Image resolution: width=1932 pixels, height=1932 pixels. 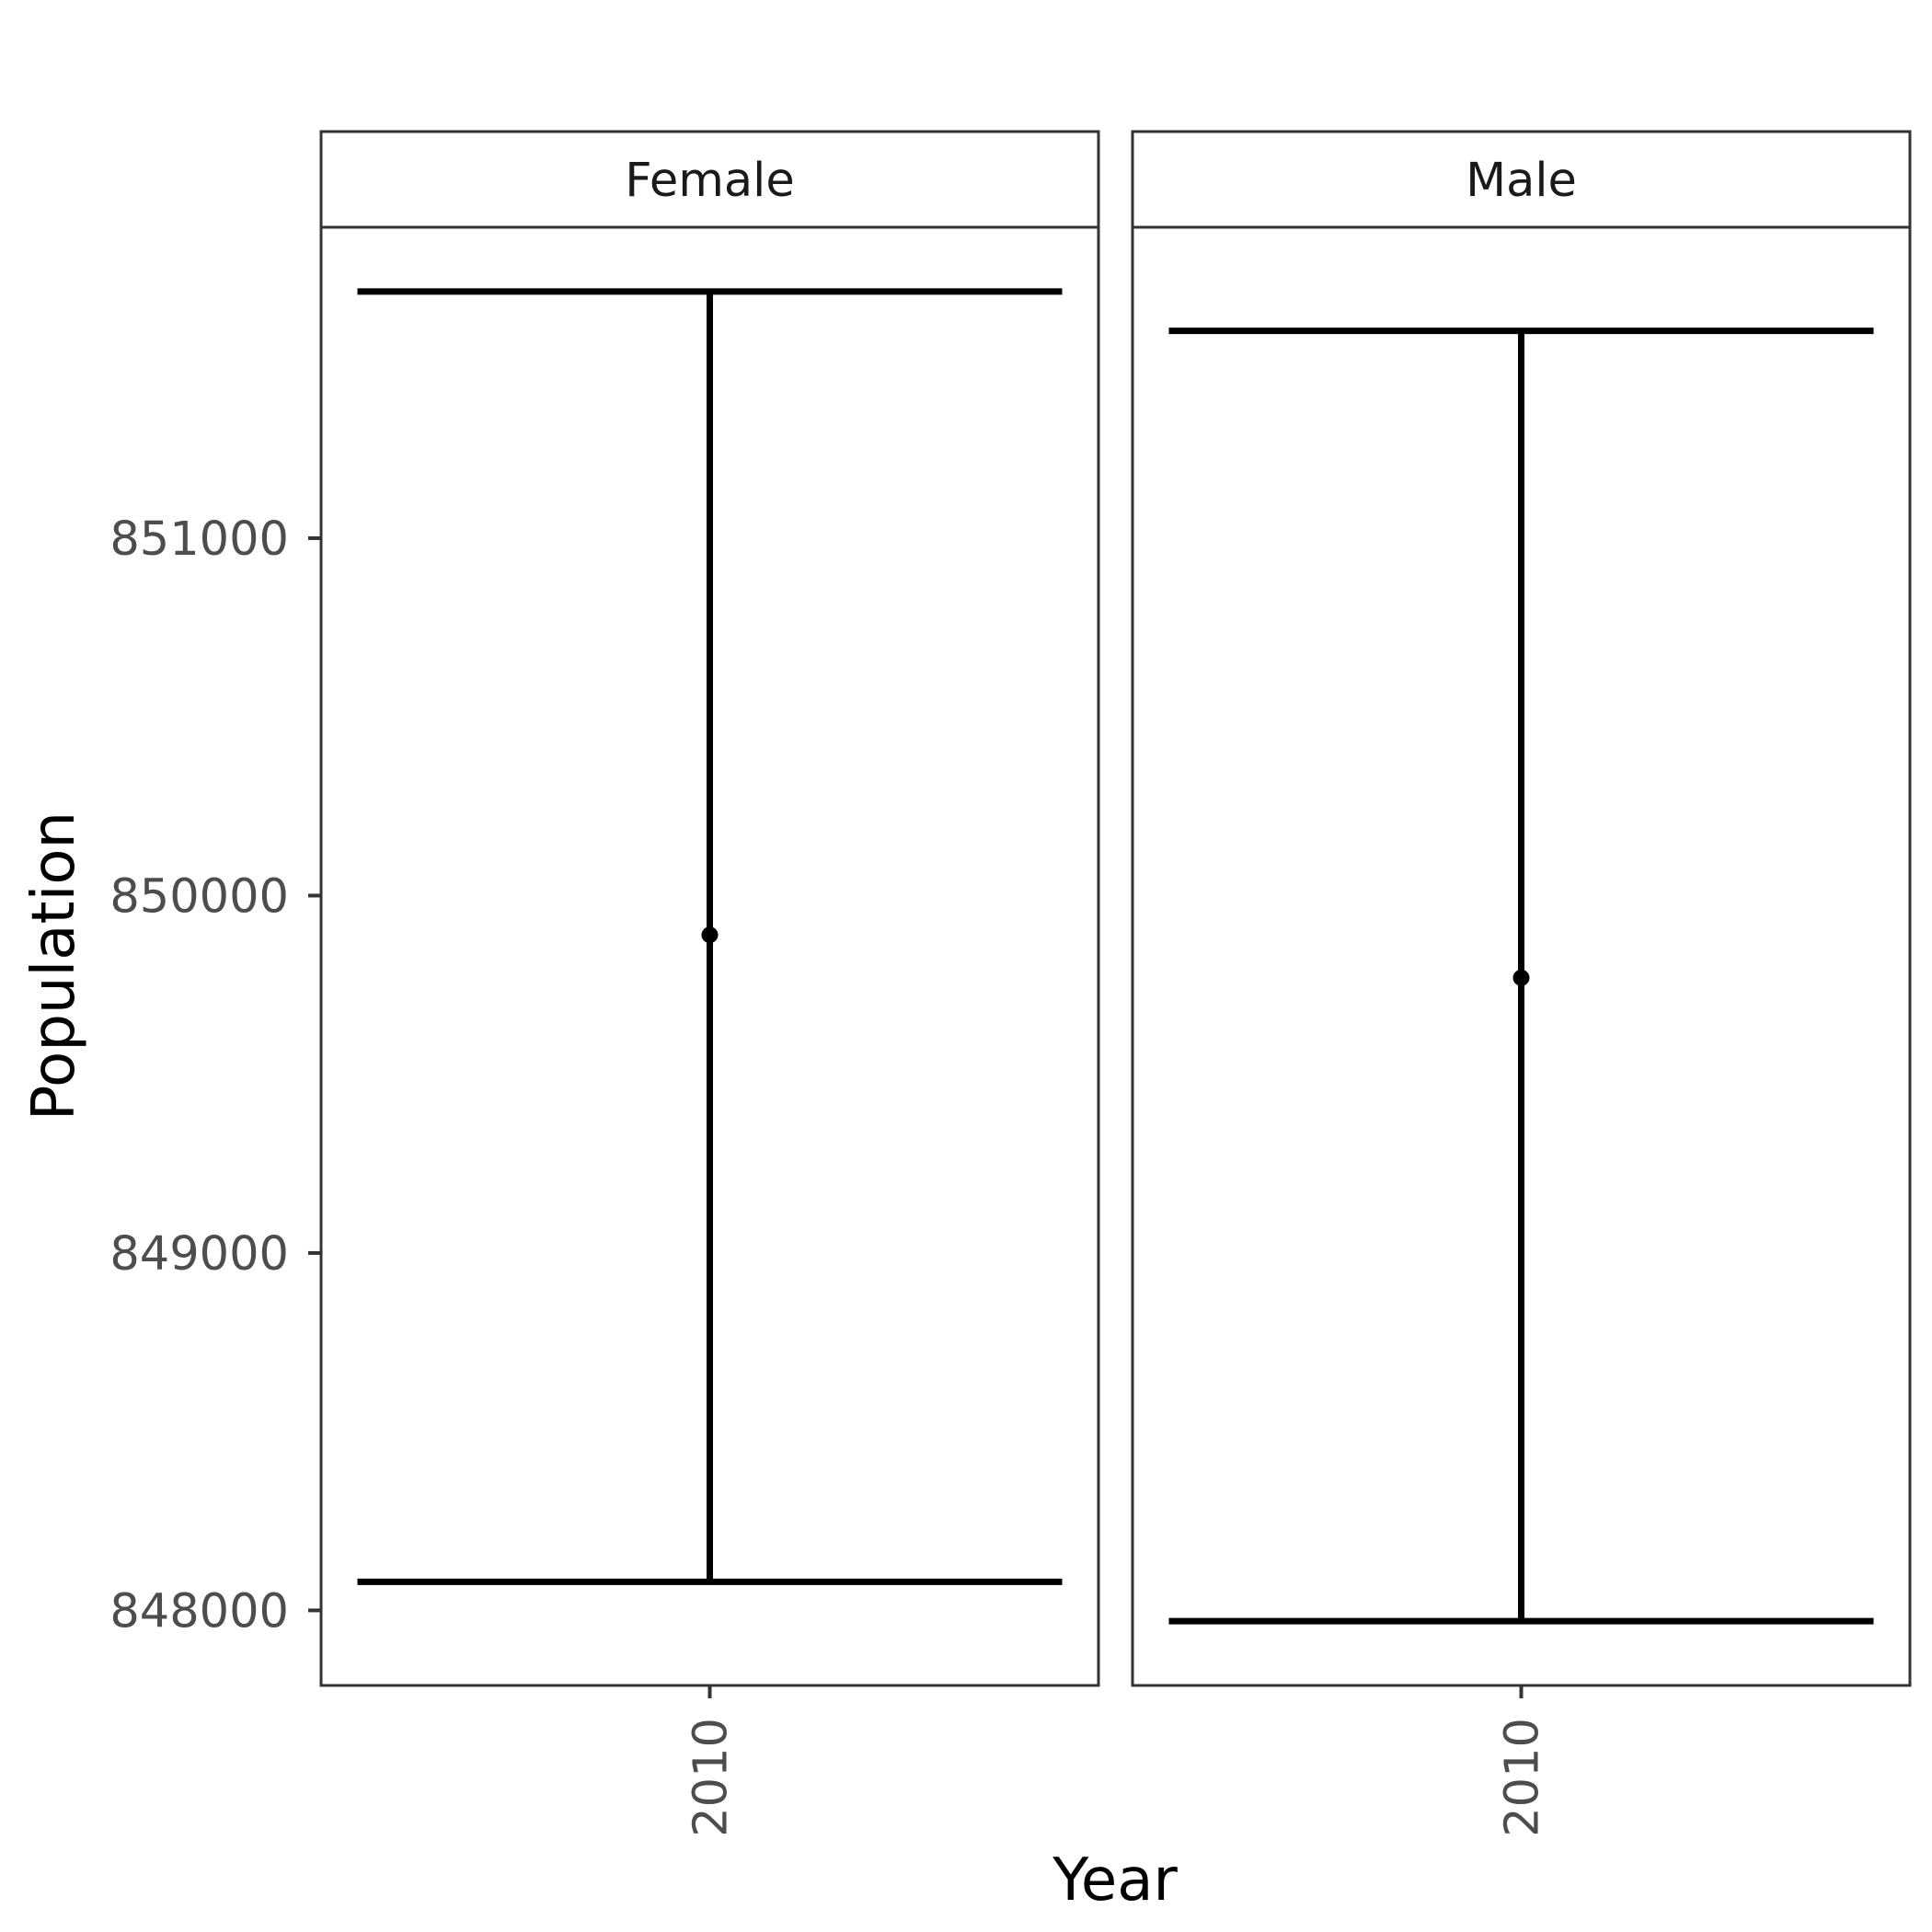 I want to click on y-tick-label: 851000, so click(x=199, y=539).